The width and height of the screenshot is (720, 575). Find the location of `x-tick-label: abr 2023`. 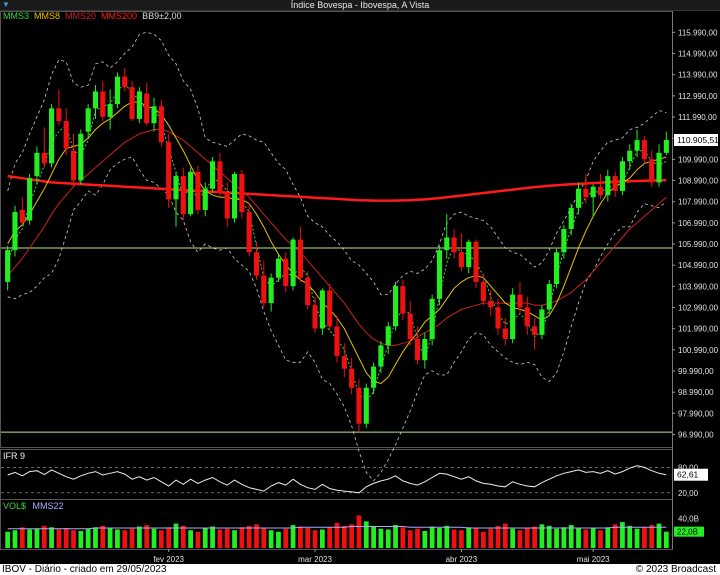

x-tick-label: abr 2023 is located at coordinates (462, 559).